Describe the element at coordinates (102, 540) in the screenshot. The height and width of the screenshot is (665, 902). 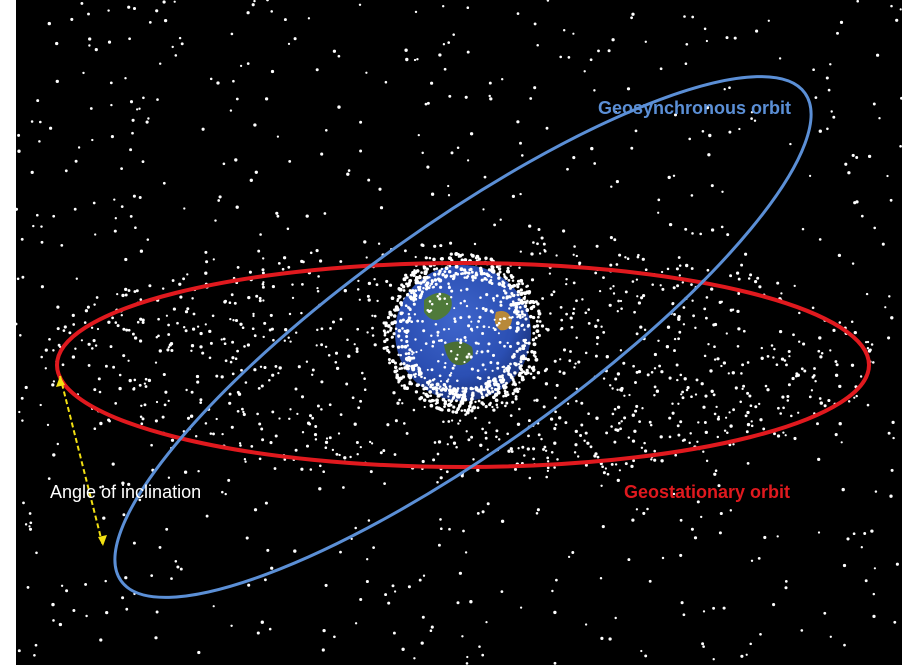
I see `inclination-arrowhead-bottom` at that location.